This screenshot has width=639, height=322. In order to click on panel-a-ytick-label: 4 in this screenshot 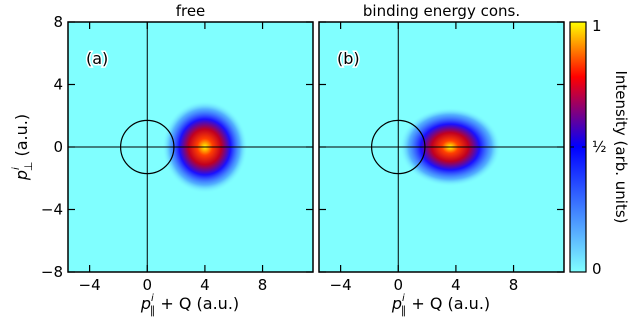, I will do `click(58, 85)`.